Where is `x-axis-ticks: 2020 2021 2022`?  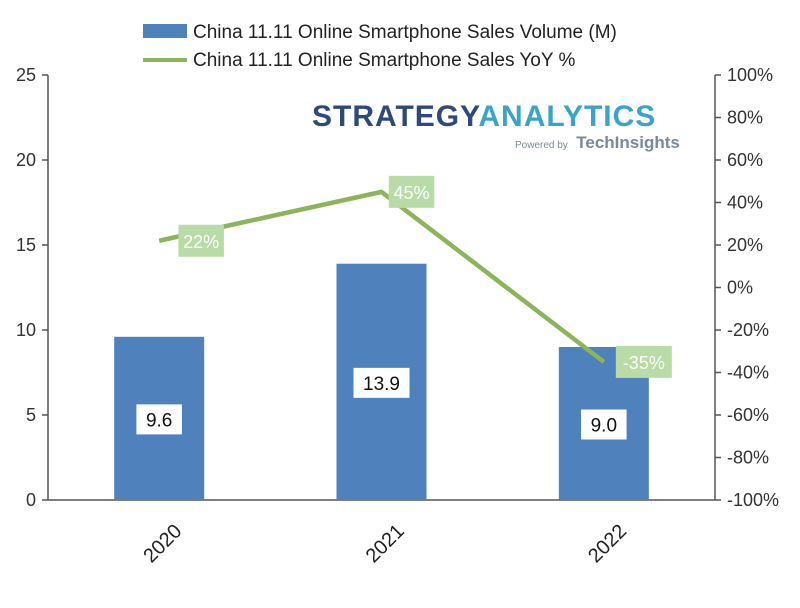 x-axis-ticks: 2020 2021 2022 is located at coordinates (385, 543).